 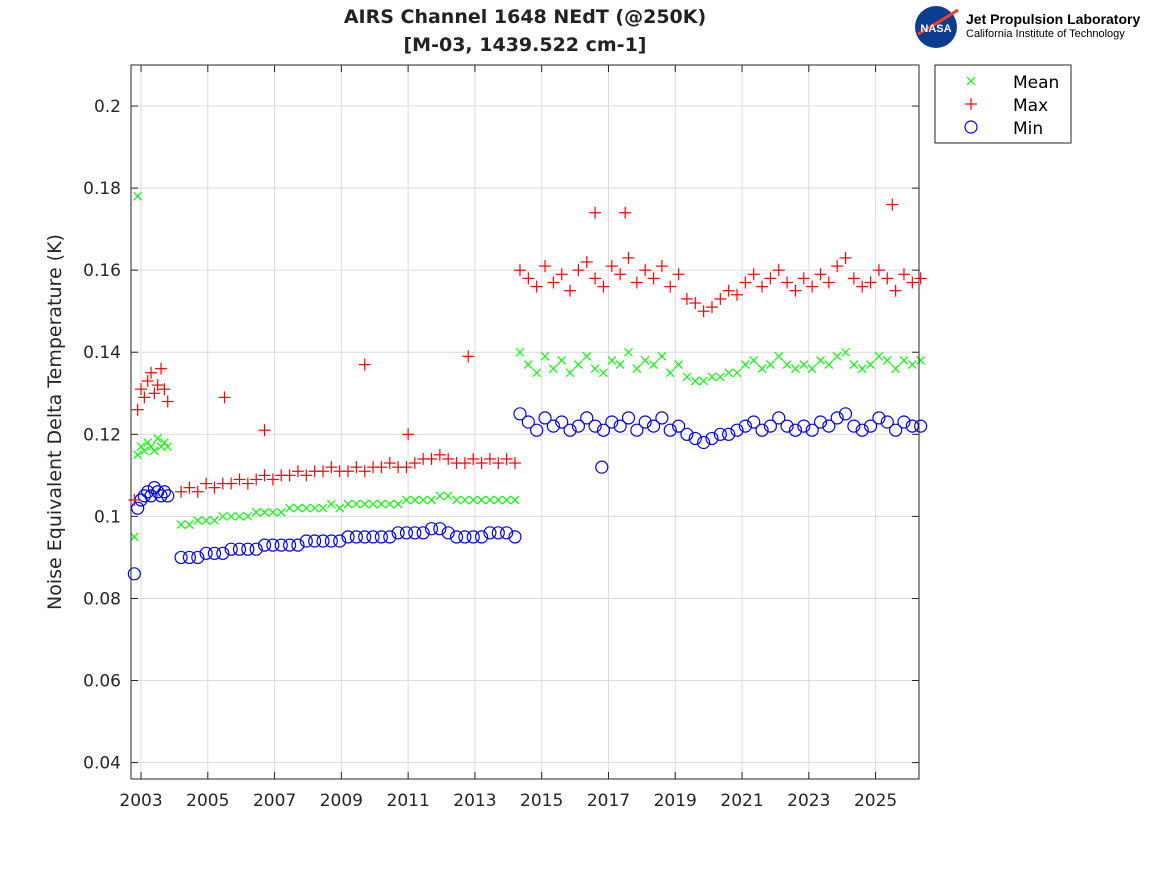 I want to click on x-tick-label: 2003, so click(x=140, y=801).